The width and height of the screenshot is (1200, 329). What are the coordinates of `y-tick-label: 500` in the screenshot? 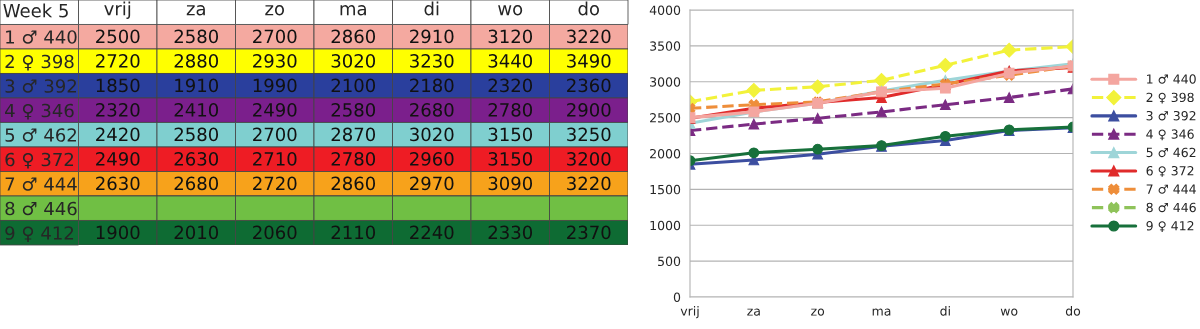 It's located at (669, 261).